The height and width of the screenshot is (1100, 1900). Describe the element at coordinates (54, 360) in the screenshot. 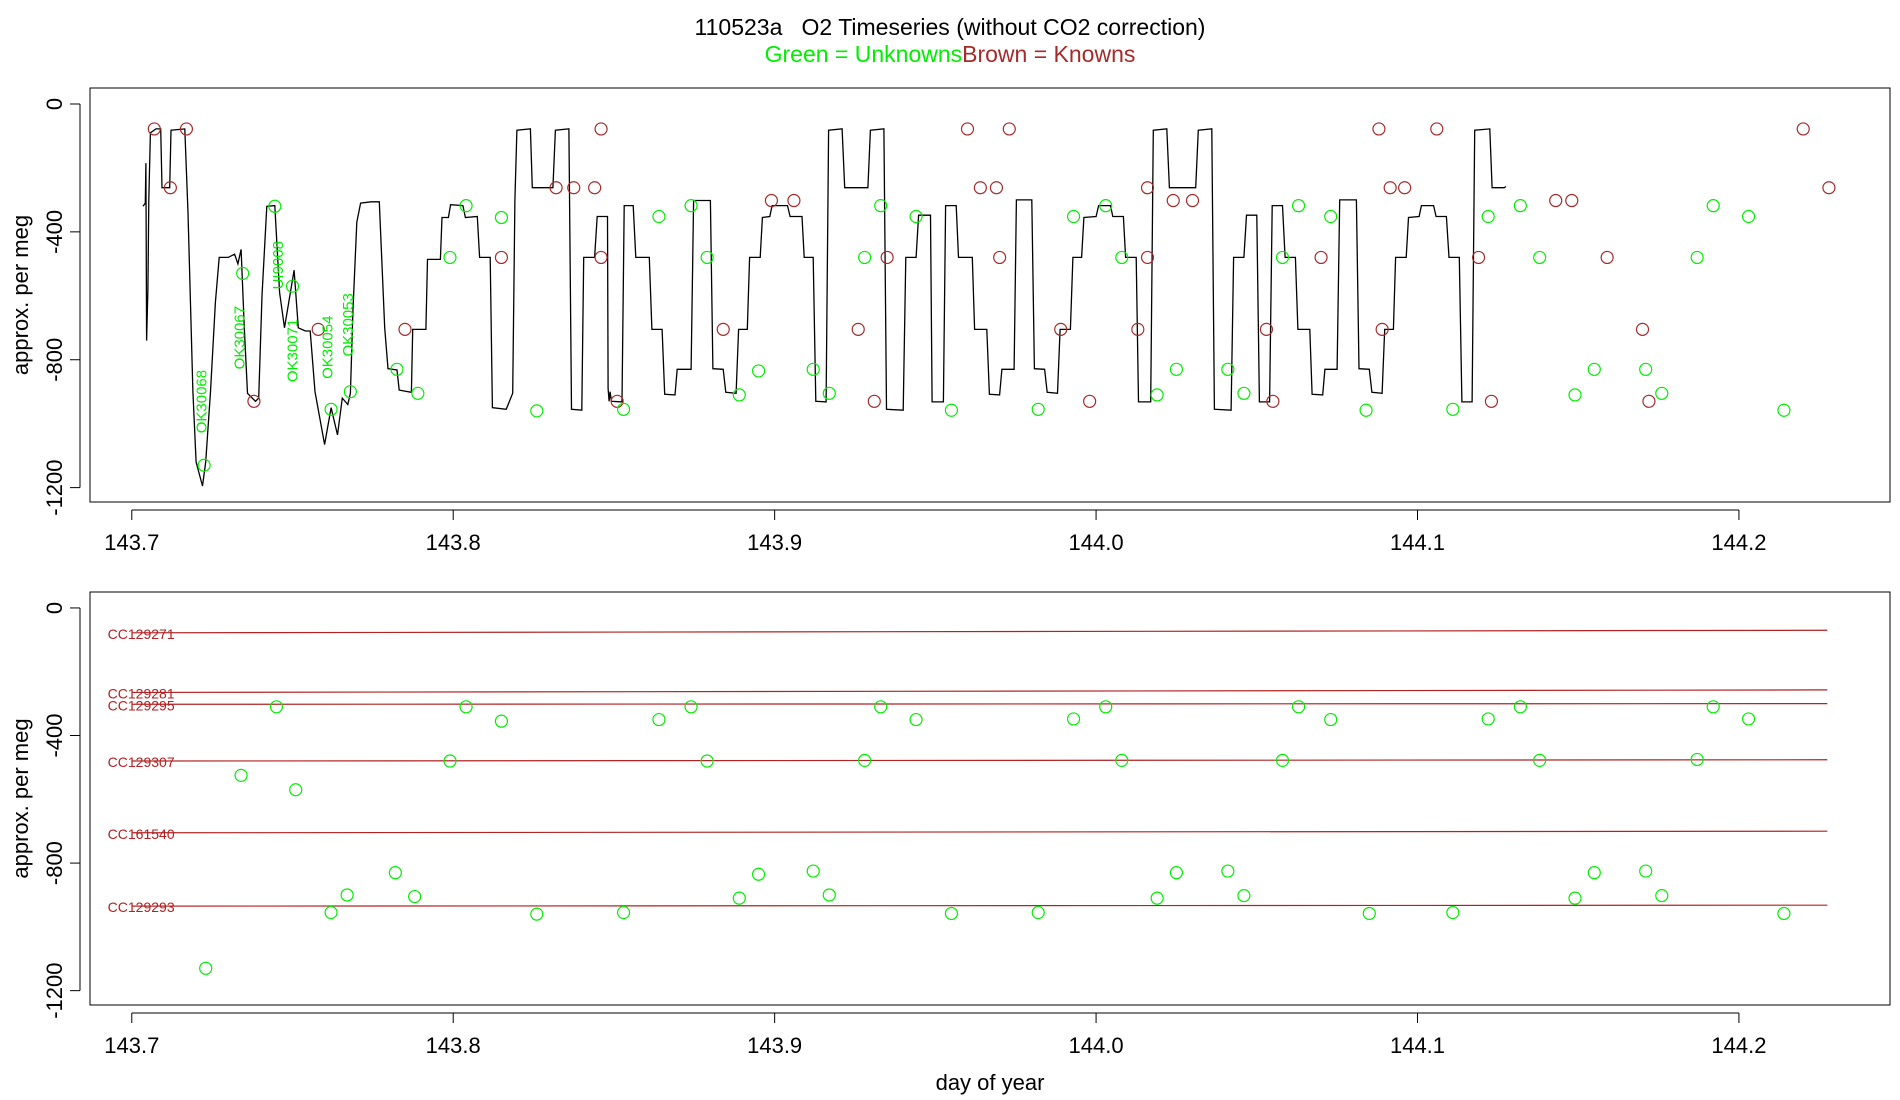

I see `y-tick-label: -800` at that location.